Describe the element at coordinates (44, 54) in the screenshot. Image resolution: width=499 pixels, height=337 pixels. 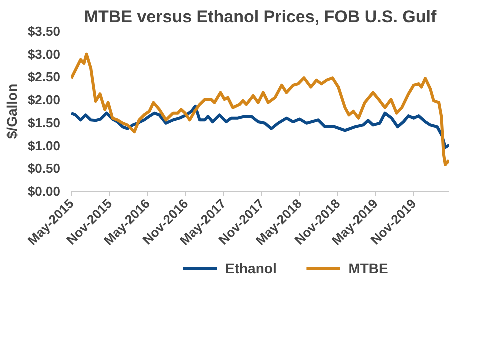
I see `y-tick-label: $3.00` at that location.